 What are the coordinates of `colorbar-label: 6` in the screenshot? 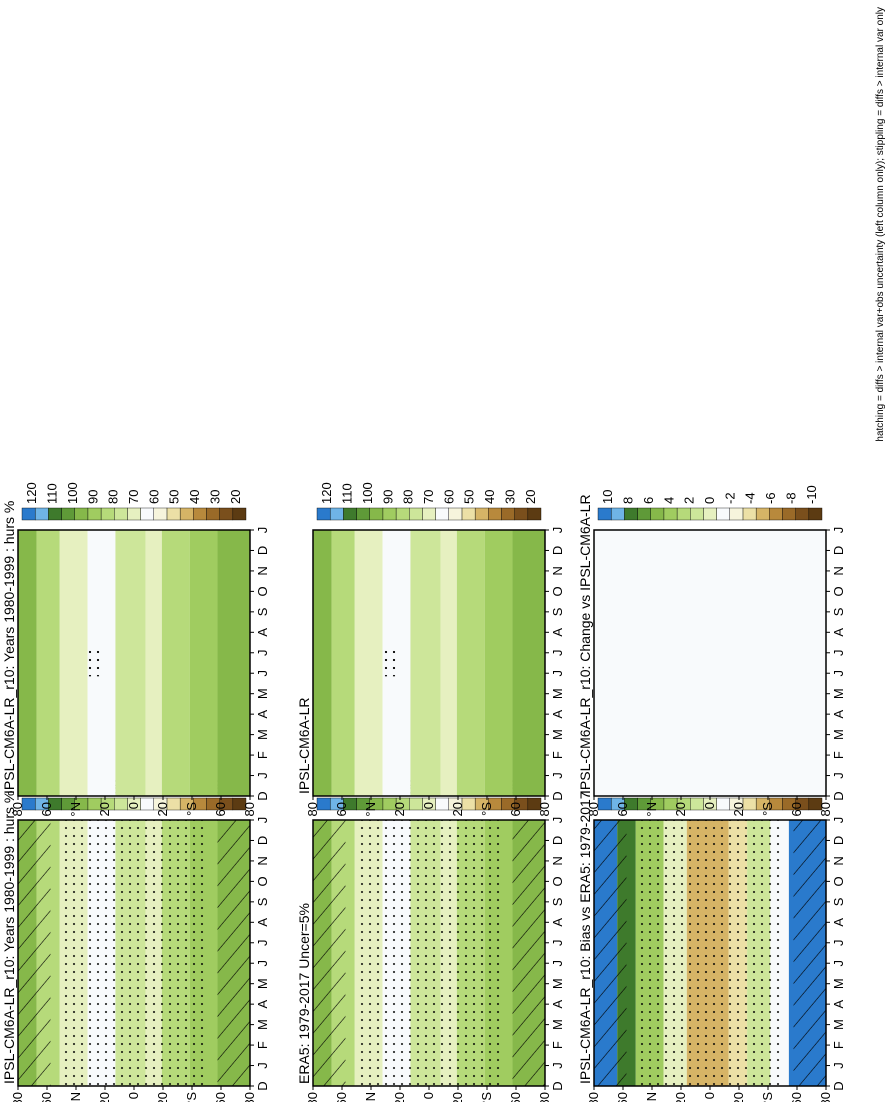 It's located at (648, 500).